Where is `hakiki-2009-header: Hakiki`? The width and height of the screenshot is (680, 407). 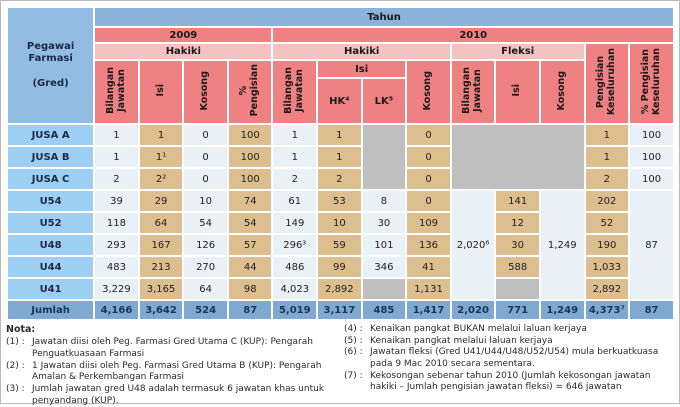 hakiki-2009-header: Hakiki is located at coordinates (183, 51).